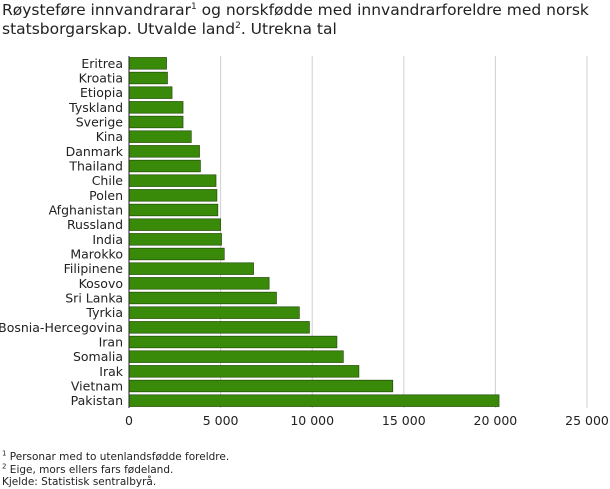 The height and width of the screenshot is (489, 610). I want to click on footnote-1-marker: 1, so click(4, 453).